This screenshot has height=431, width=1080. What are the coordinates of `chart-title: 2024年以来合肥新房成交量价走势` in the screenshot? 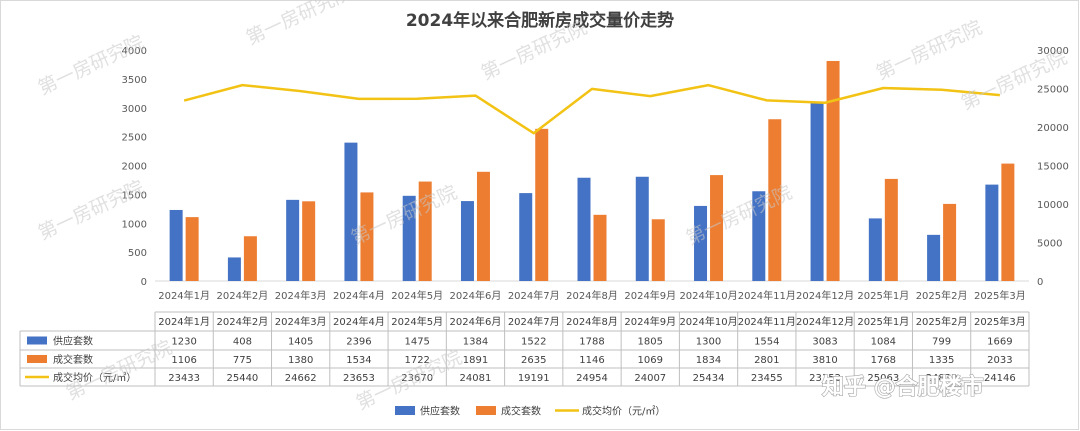 It's located at (540, 20).